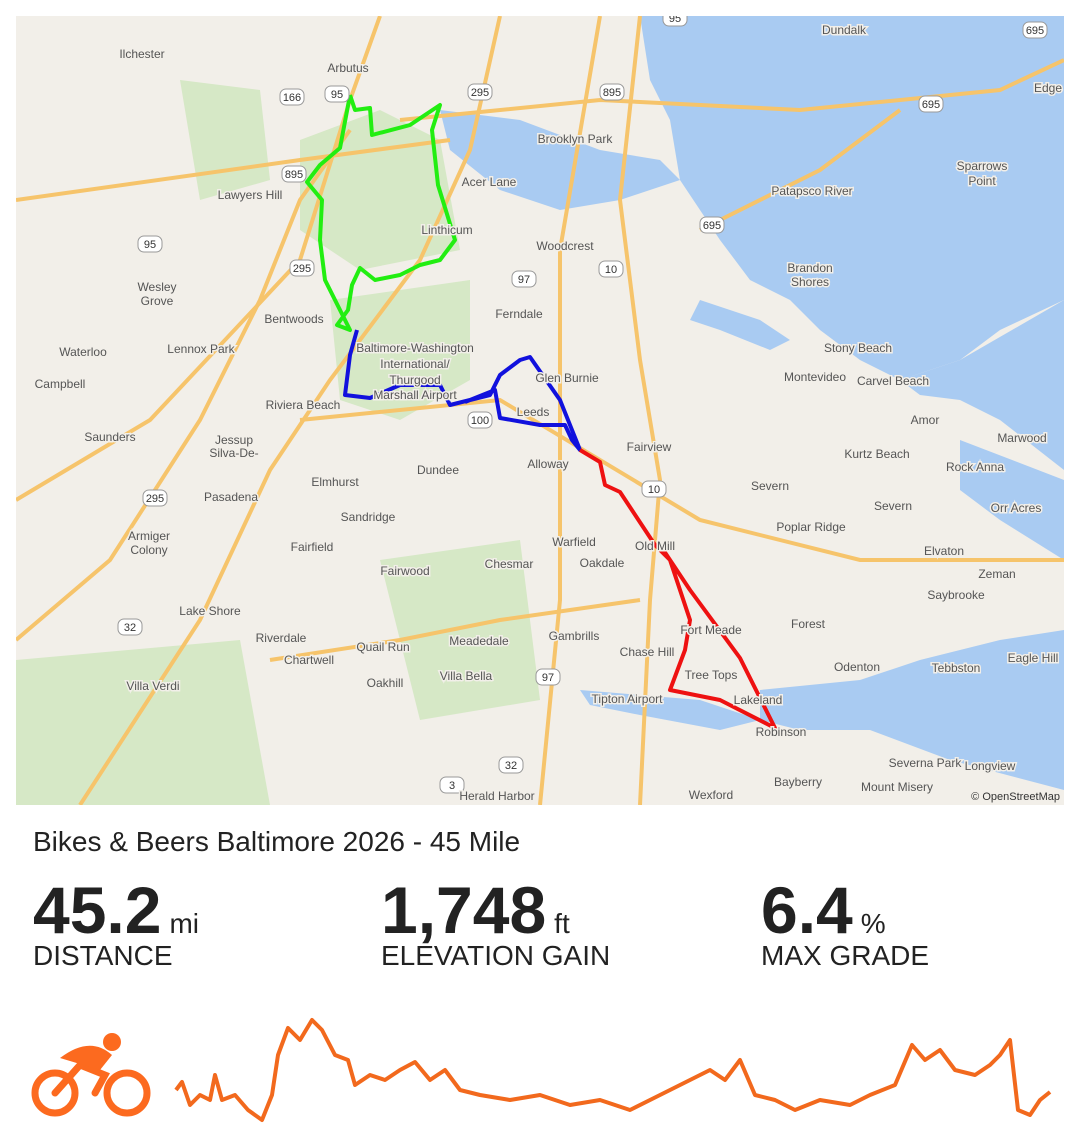  Describe the element at coordinates (489, 182) in the screenshot. I see `place-label: Acer Lane` at that location.